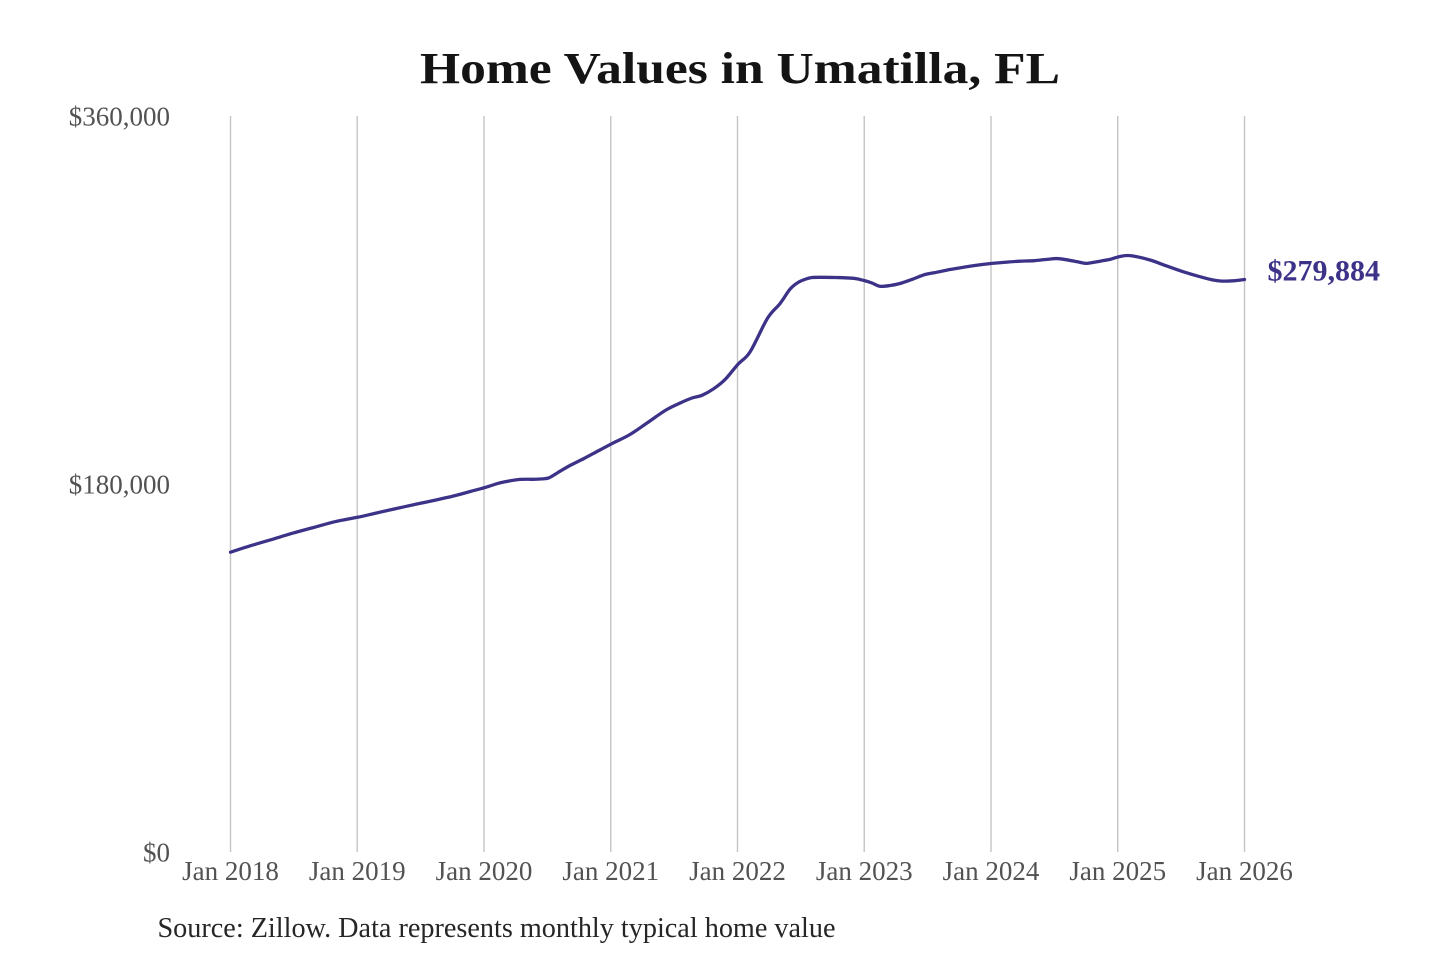 The image size is (1440, 960). Describe the element at coordinates (357, 871) in the screenshot. I see `svg-text: Jan 2019` at that location.